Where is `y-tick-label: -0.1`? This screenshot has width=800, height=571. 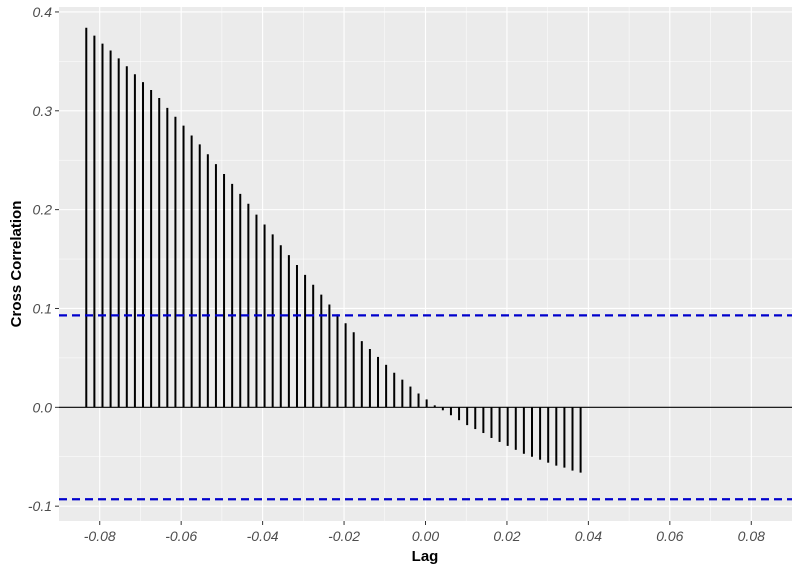 y-tick-label: -0.1 is located at coordinates (40, 506).